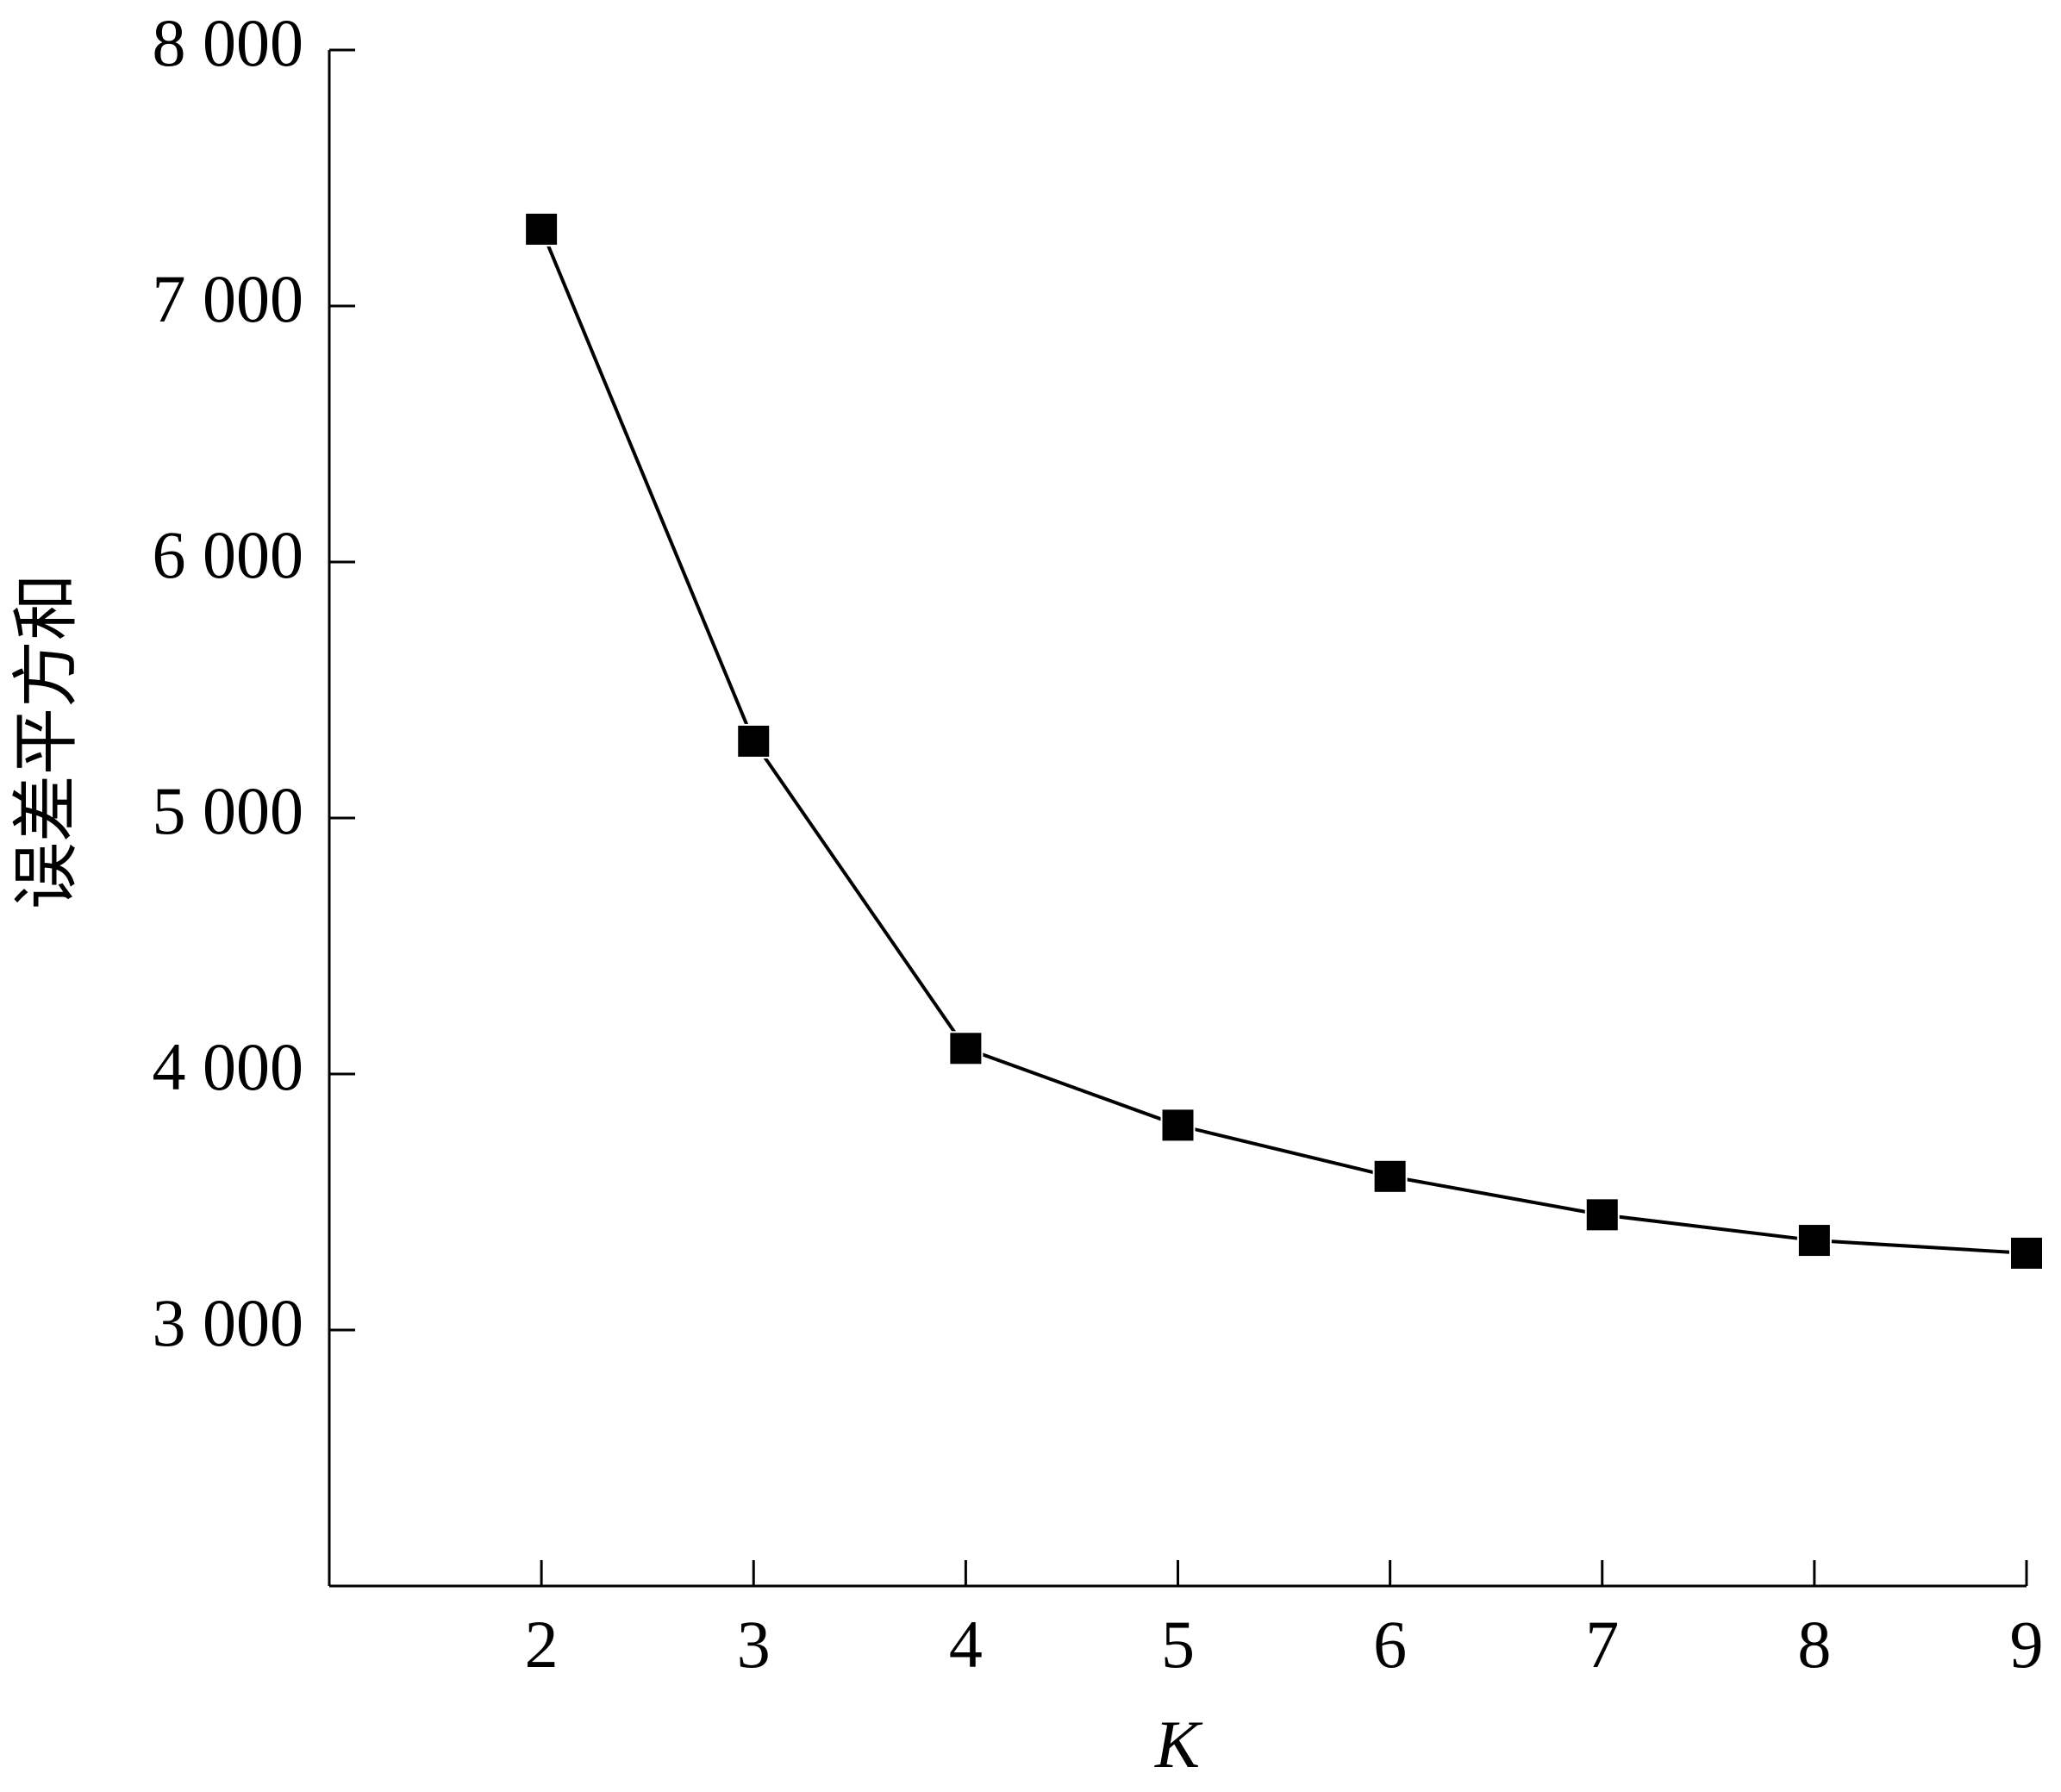  I want to click on x-tick-label: 2, so click(542, 1644).